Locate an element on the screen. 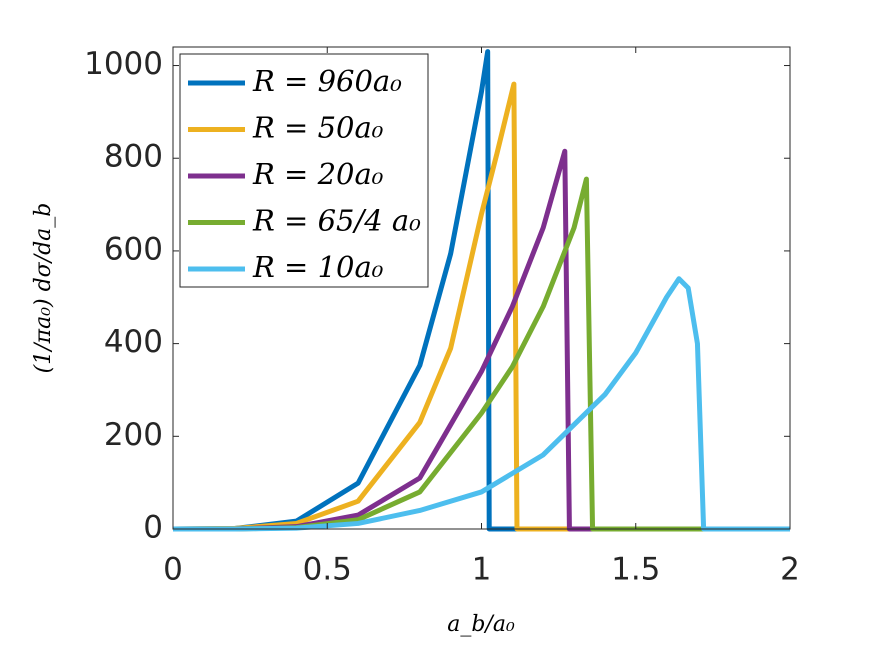 The width and height of the screenshot is (875, 656). legend-label: R = 960a₀ is located at coordinates (327, 81).